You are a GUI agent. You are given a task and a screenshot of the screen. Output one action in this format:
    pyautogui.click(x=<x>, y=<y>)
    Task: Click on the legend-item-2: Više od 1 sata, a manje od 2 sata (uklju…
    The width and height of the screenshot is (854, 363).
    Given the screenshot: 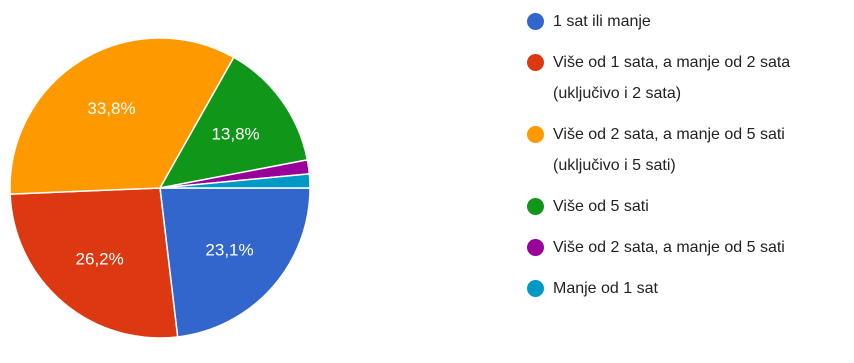 What is the action you would take?
    pyautogui.click(x=688, y=78)
    